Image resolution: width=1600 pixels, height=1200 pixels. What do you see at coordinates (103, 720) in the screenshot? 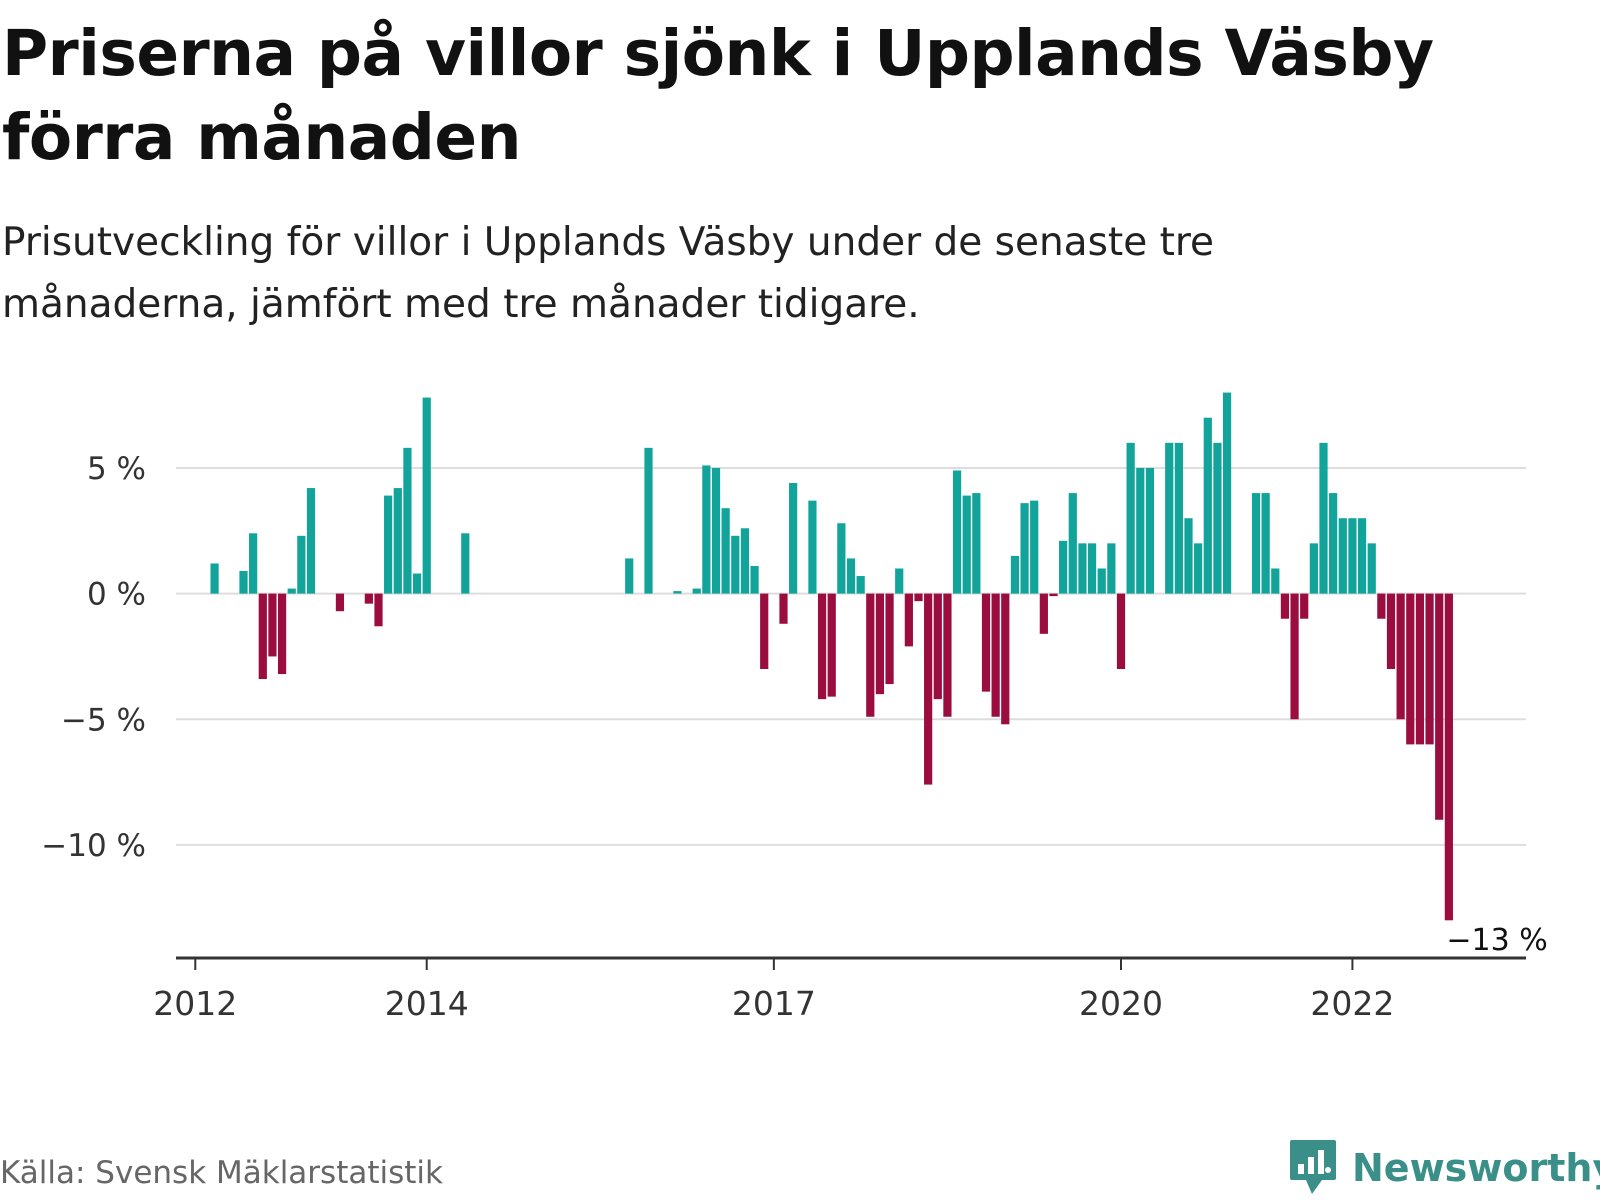
I see `y-tick-label: −5 %` at bounding box center [103, 720].